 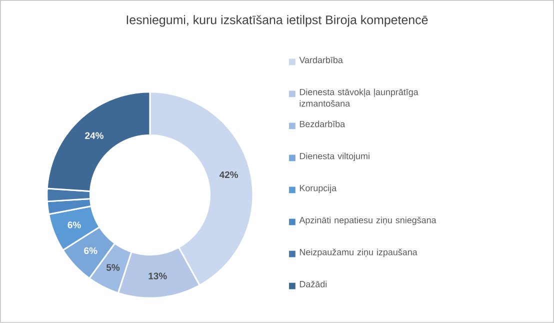 I want to click on data-label: 24%, so click(x=94, y=136).